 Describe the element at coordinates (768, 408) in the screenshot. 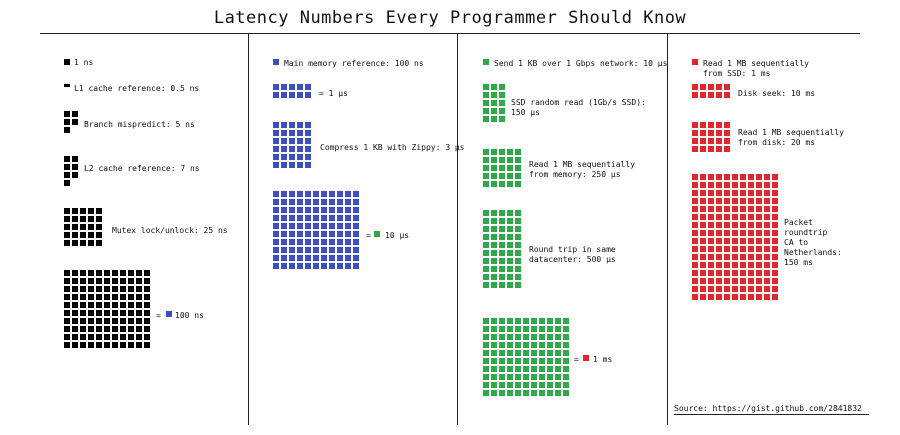

I see `source-link: Source: https://gist.github.com/2841832` at that location.